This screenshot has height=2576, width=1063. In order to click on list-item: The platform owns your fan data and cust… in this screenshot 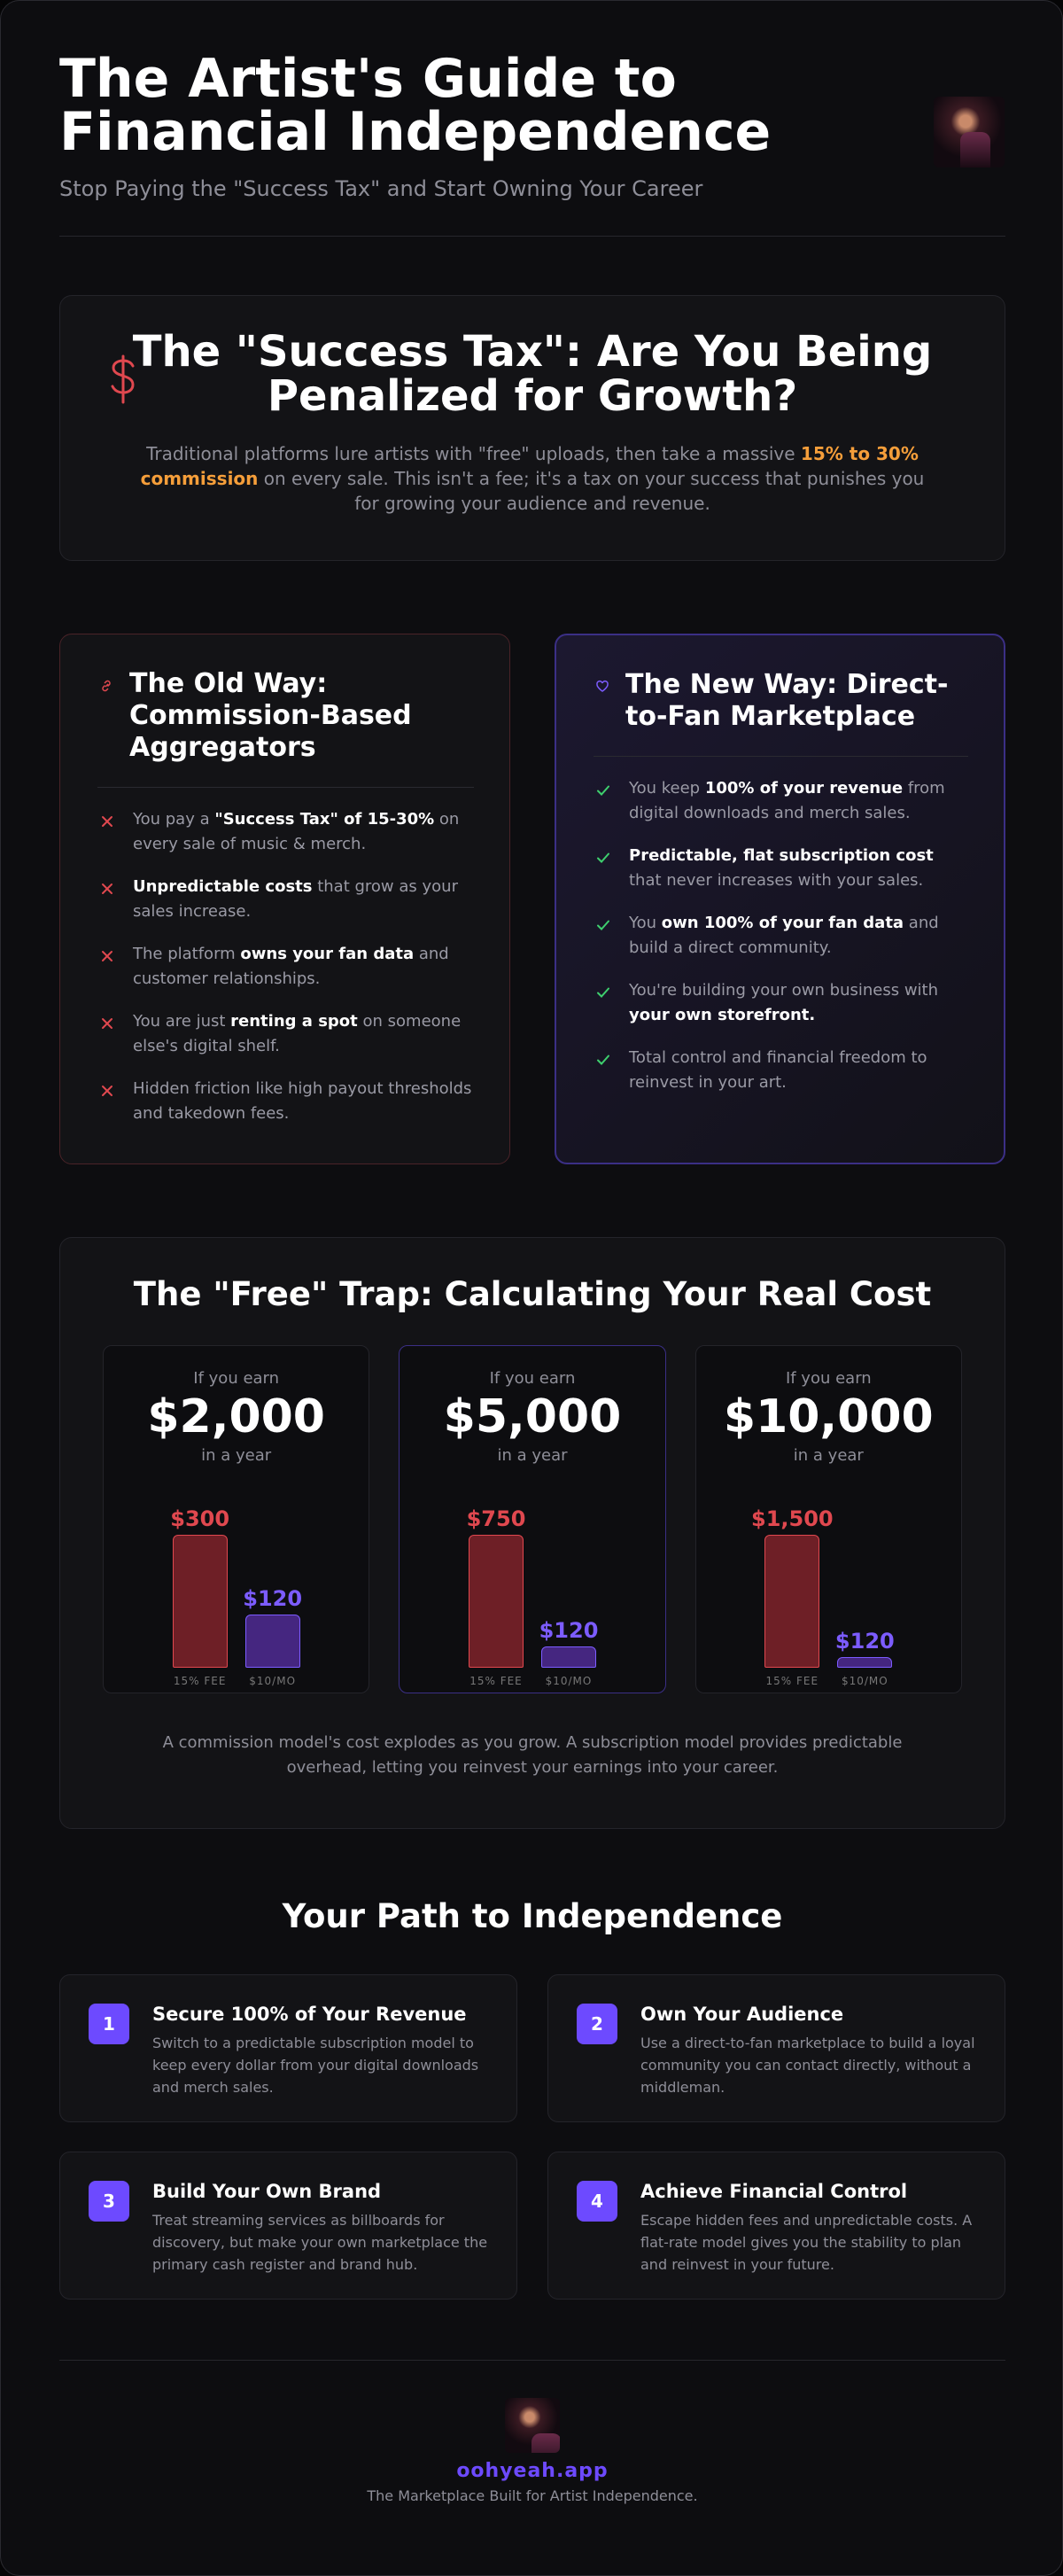, I will do `click(286, 967)`.